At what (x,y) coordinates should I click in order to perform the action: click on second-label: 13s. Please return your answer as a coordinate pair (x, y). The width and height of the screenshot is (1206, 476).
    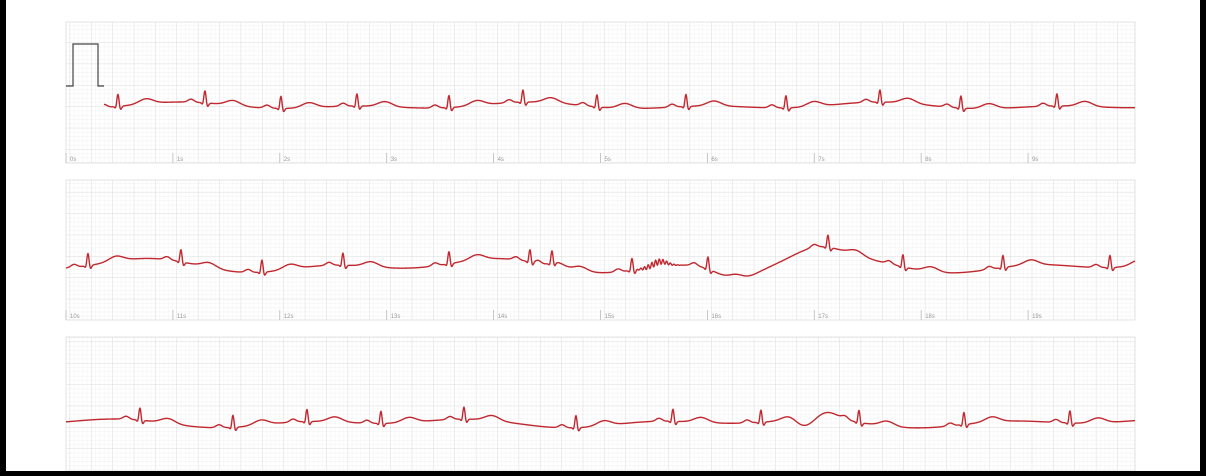
    Looking at the image, I should click on (396, 317).